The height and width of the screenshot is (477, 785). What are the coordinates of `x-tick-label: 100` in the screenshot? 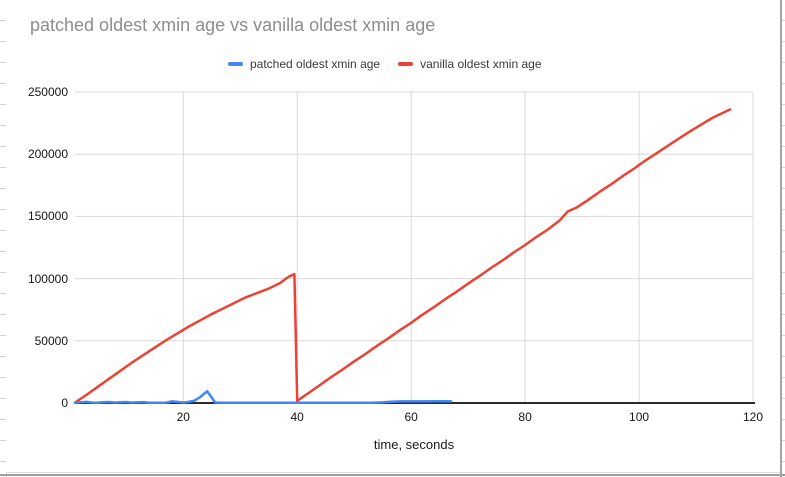 It's located at (639, 417).